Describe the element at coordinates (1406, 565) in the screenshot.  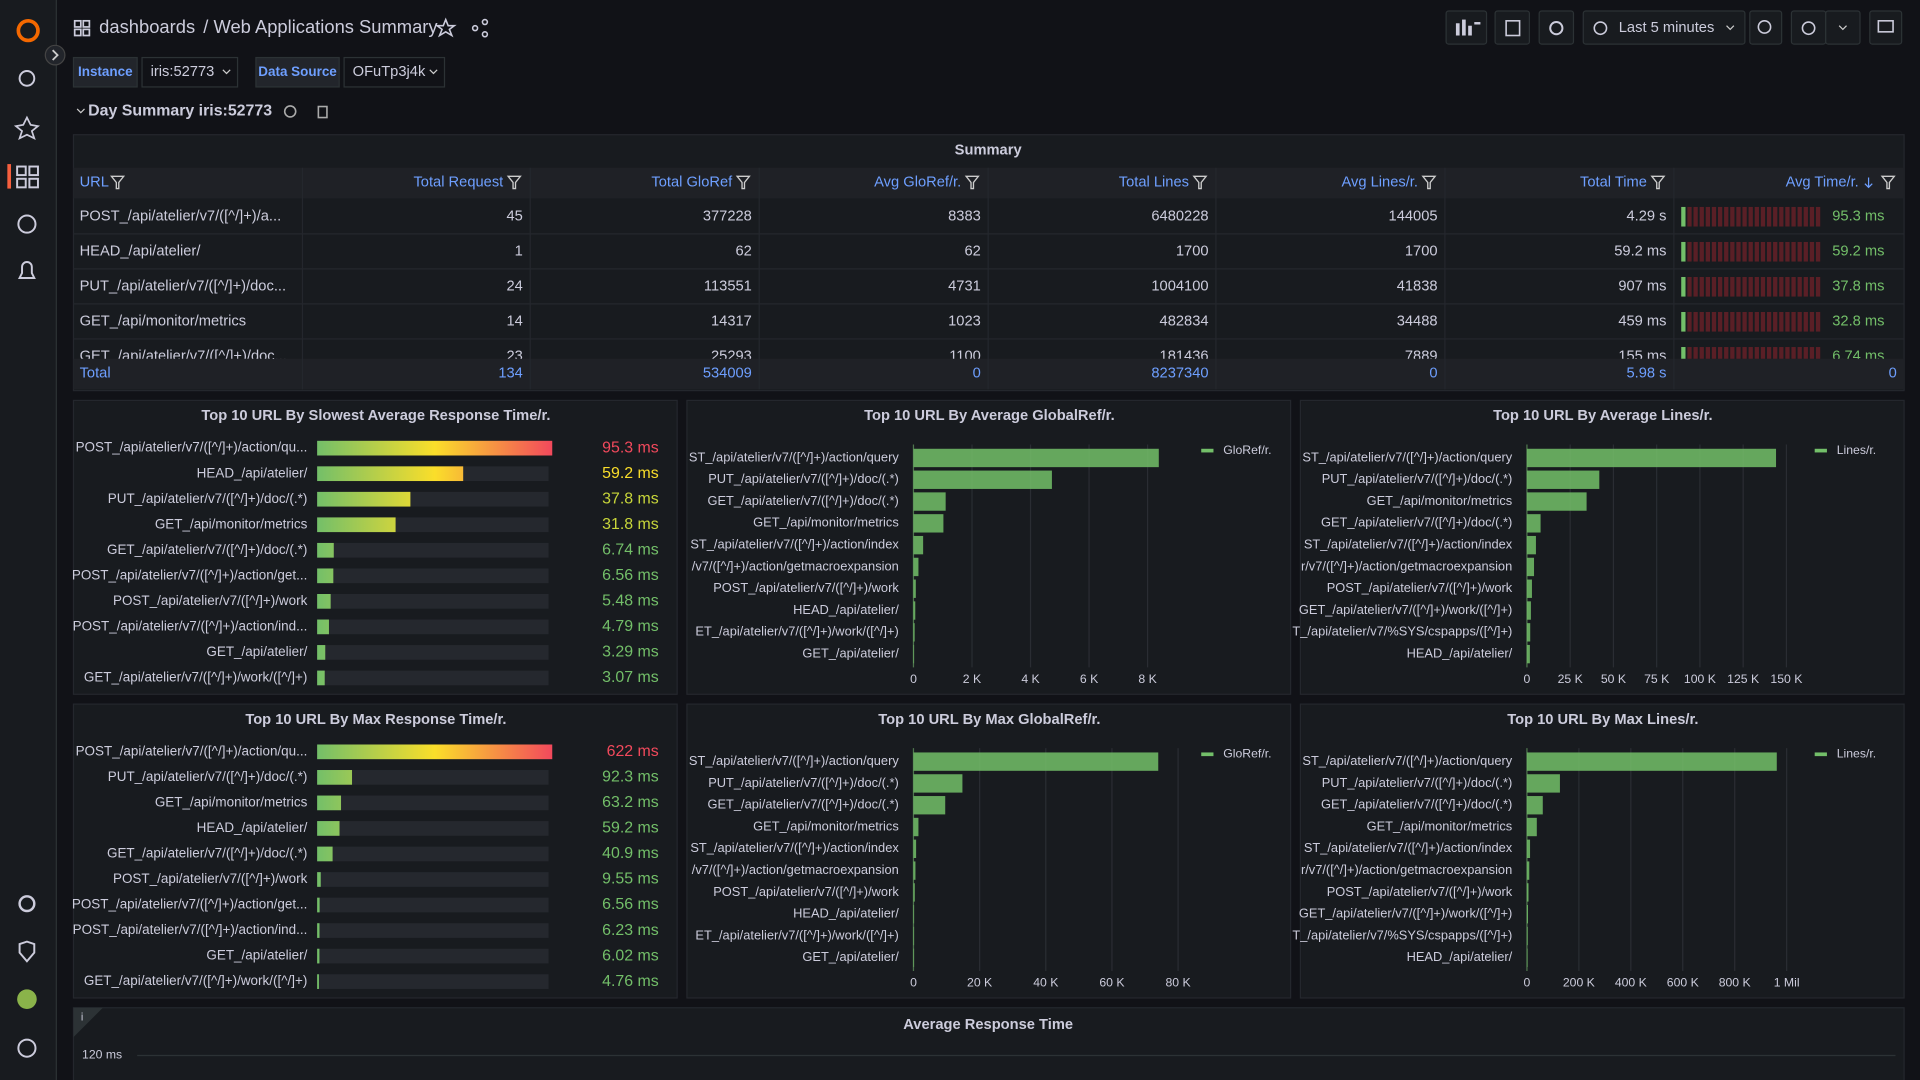
I see `bar-label: r/v7/([^/]+)/action/getmacroexpansion` at that location.